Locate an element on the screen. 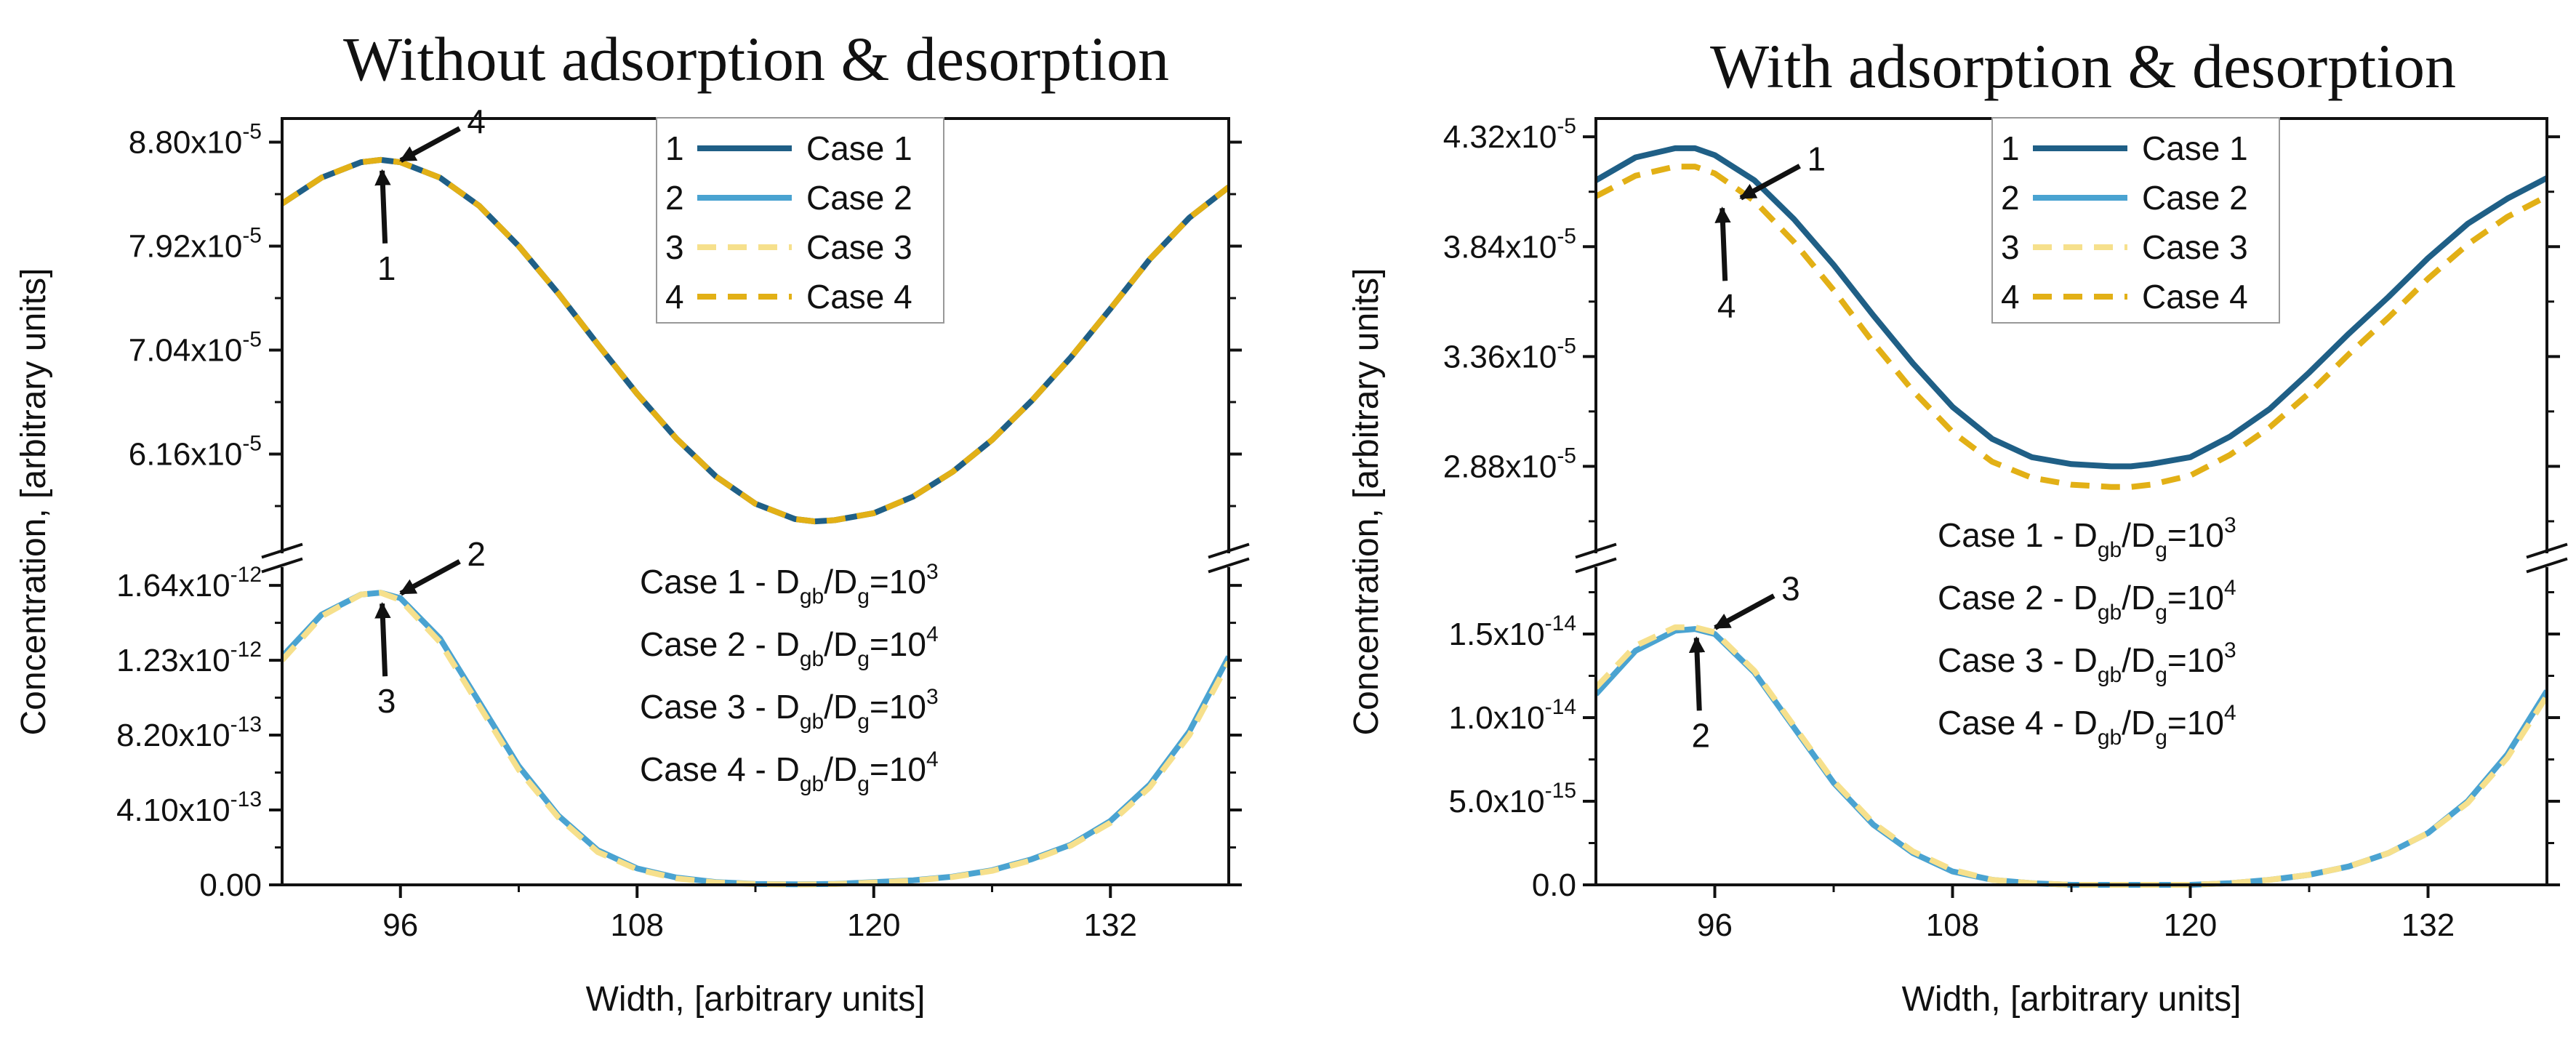  y-tick-label: 1.5x10⁻¹⁴ is located at coordinates (1513, 631).